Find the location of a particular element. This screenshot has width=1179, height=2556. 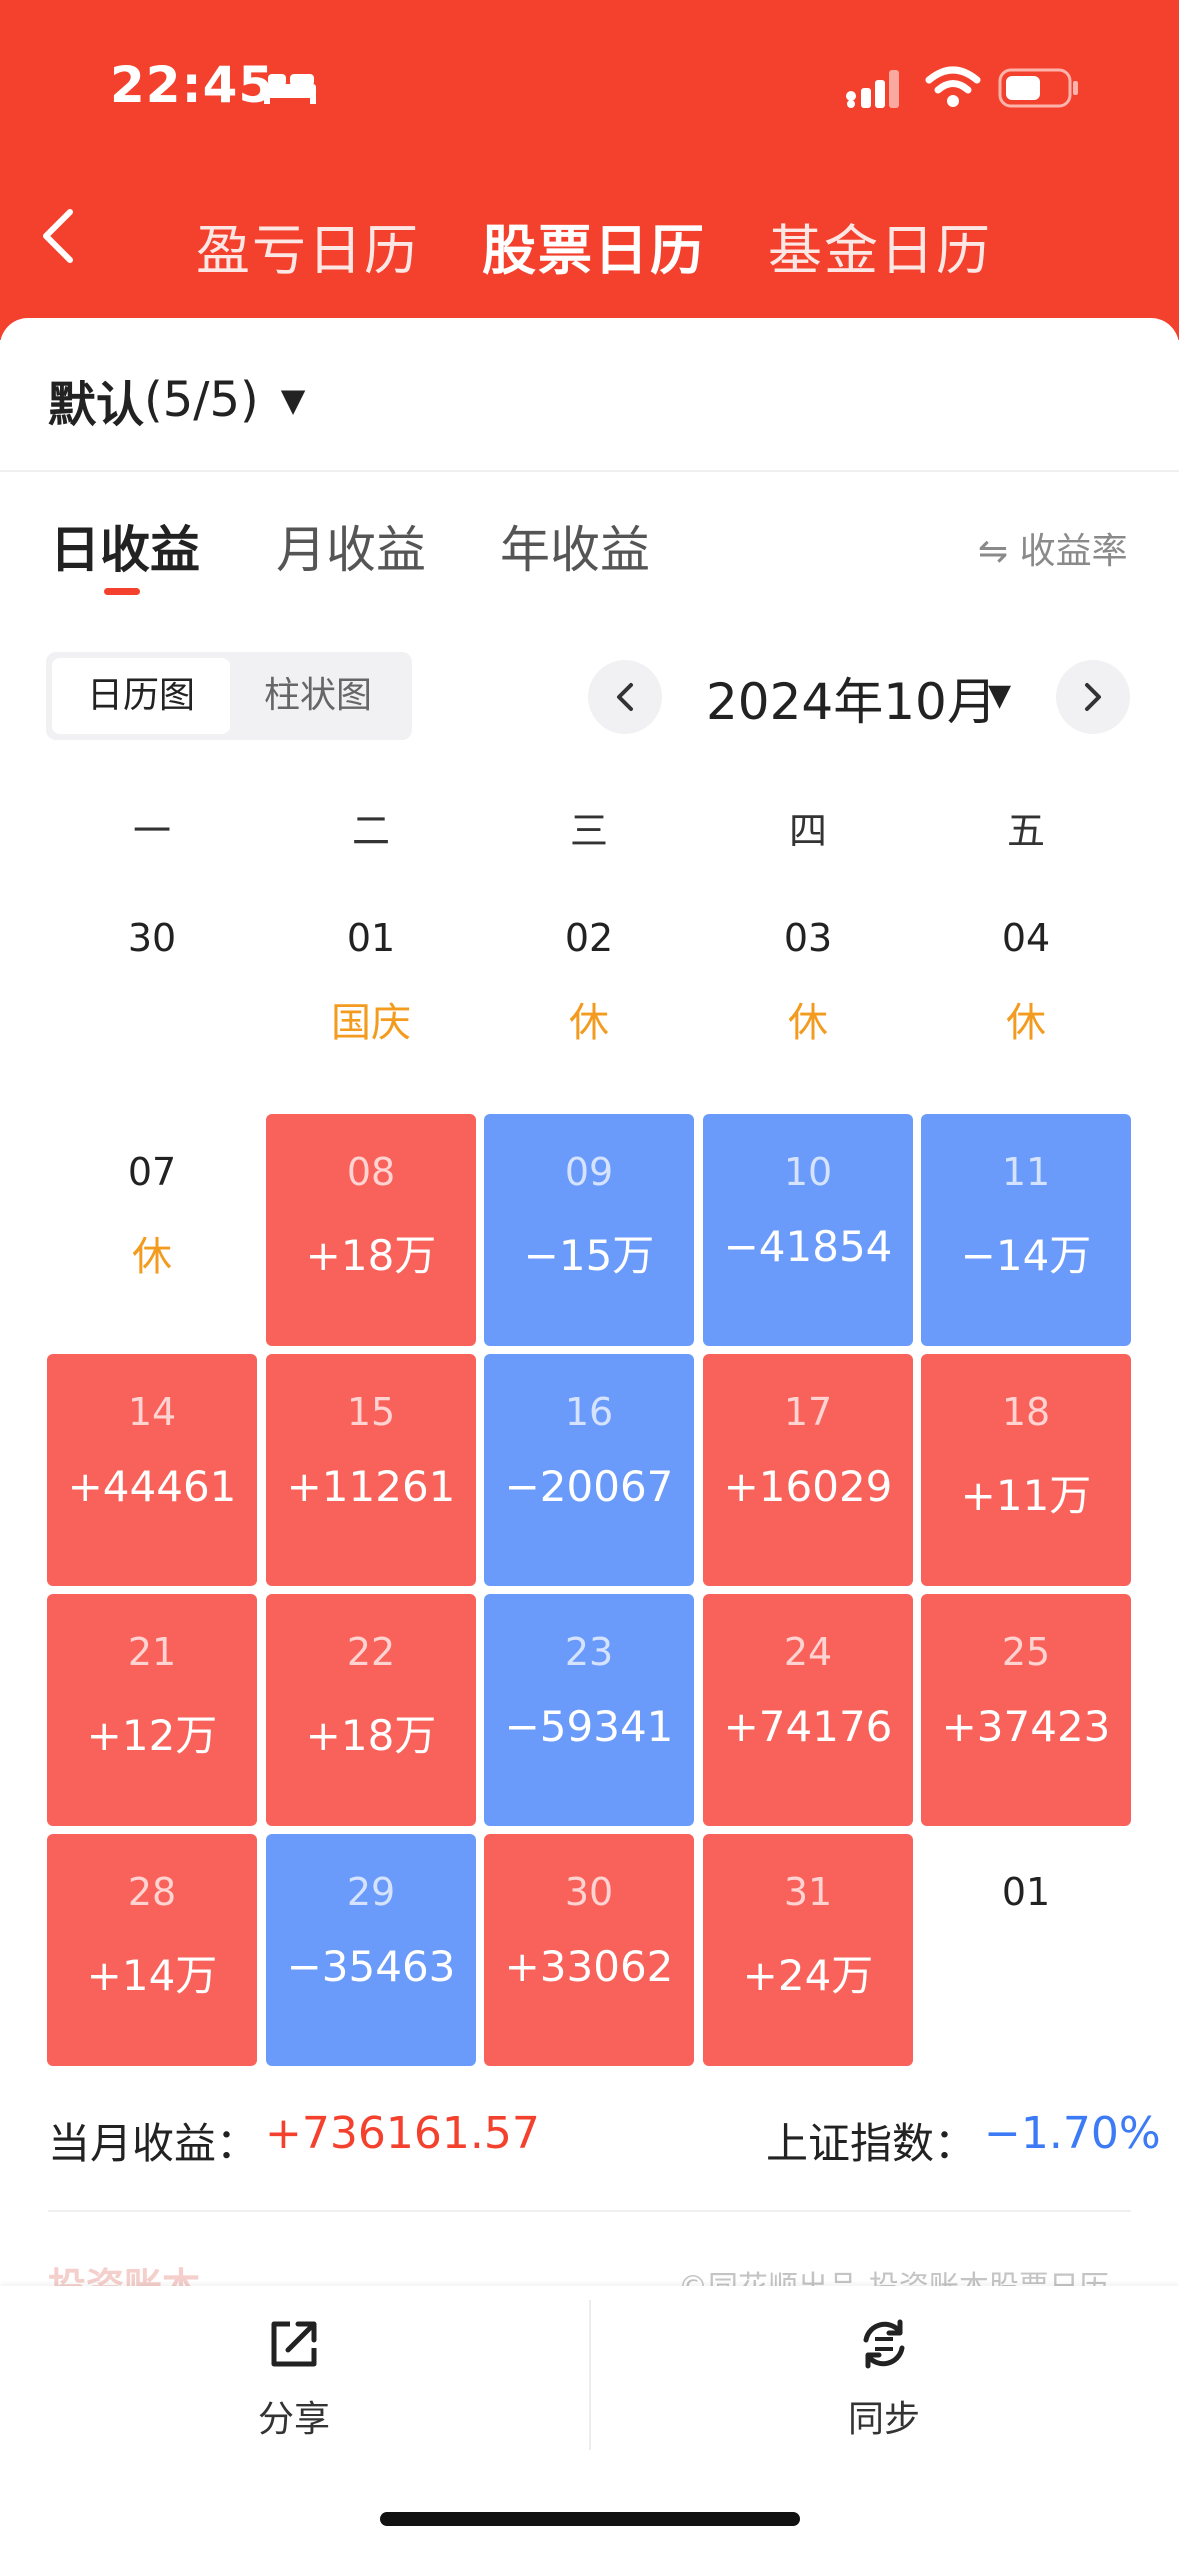

calendar-day-cell: 09 −15万 is located at coordinates (589, 1230).